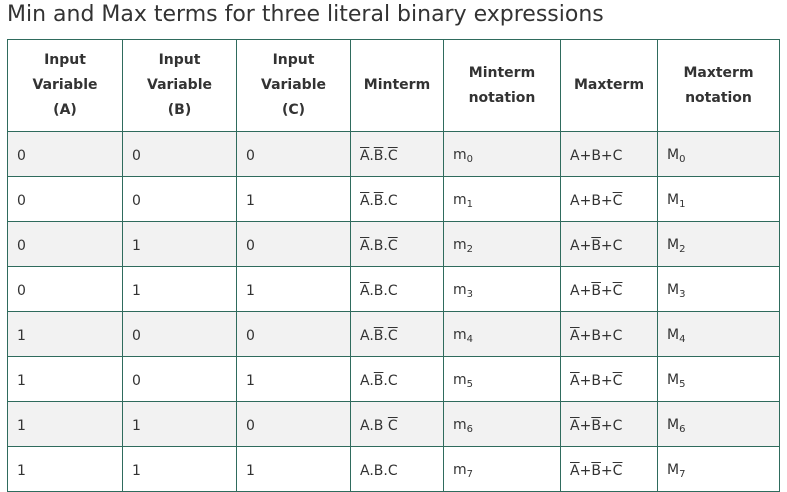 This screenshot has height=492, width=787. I want to click on notation-subscript: 4, so click(470, 339).